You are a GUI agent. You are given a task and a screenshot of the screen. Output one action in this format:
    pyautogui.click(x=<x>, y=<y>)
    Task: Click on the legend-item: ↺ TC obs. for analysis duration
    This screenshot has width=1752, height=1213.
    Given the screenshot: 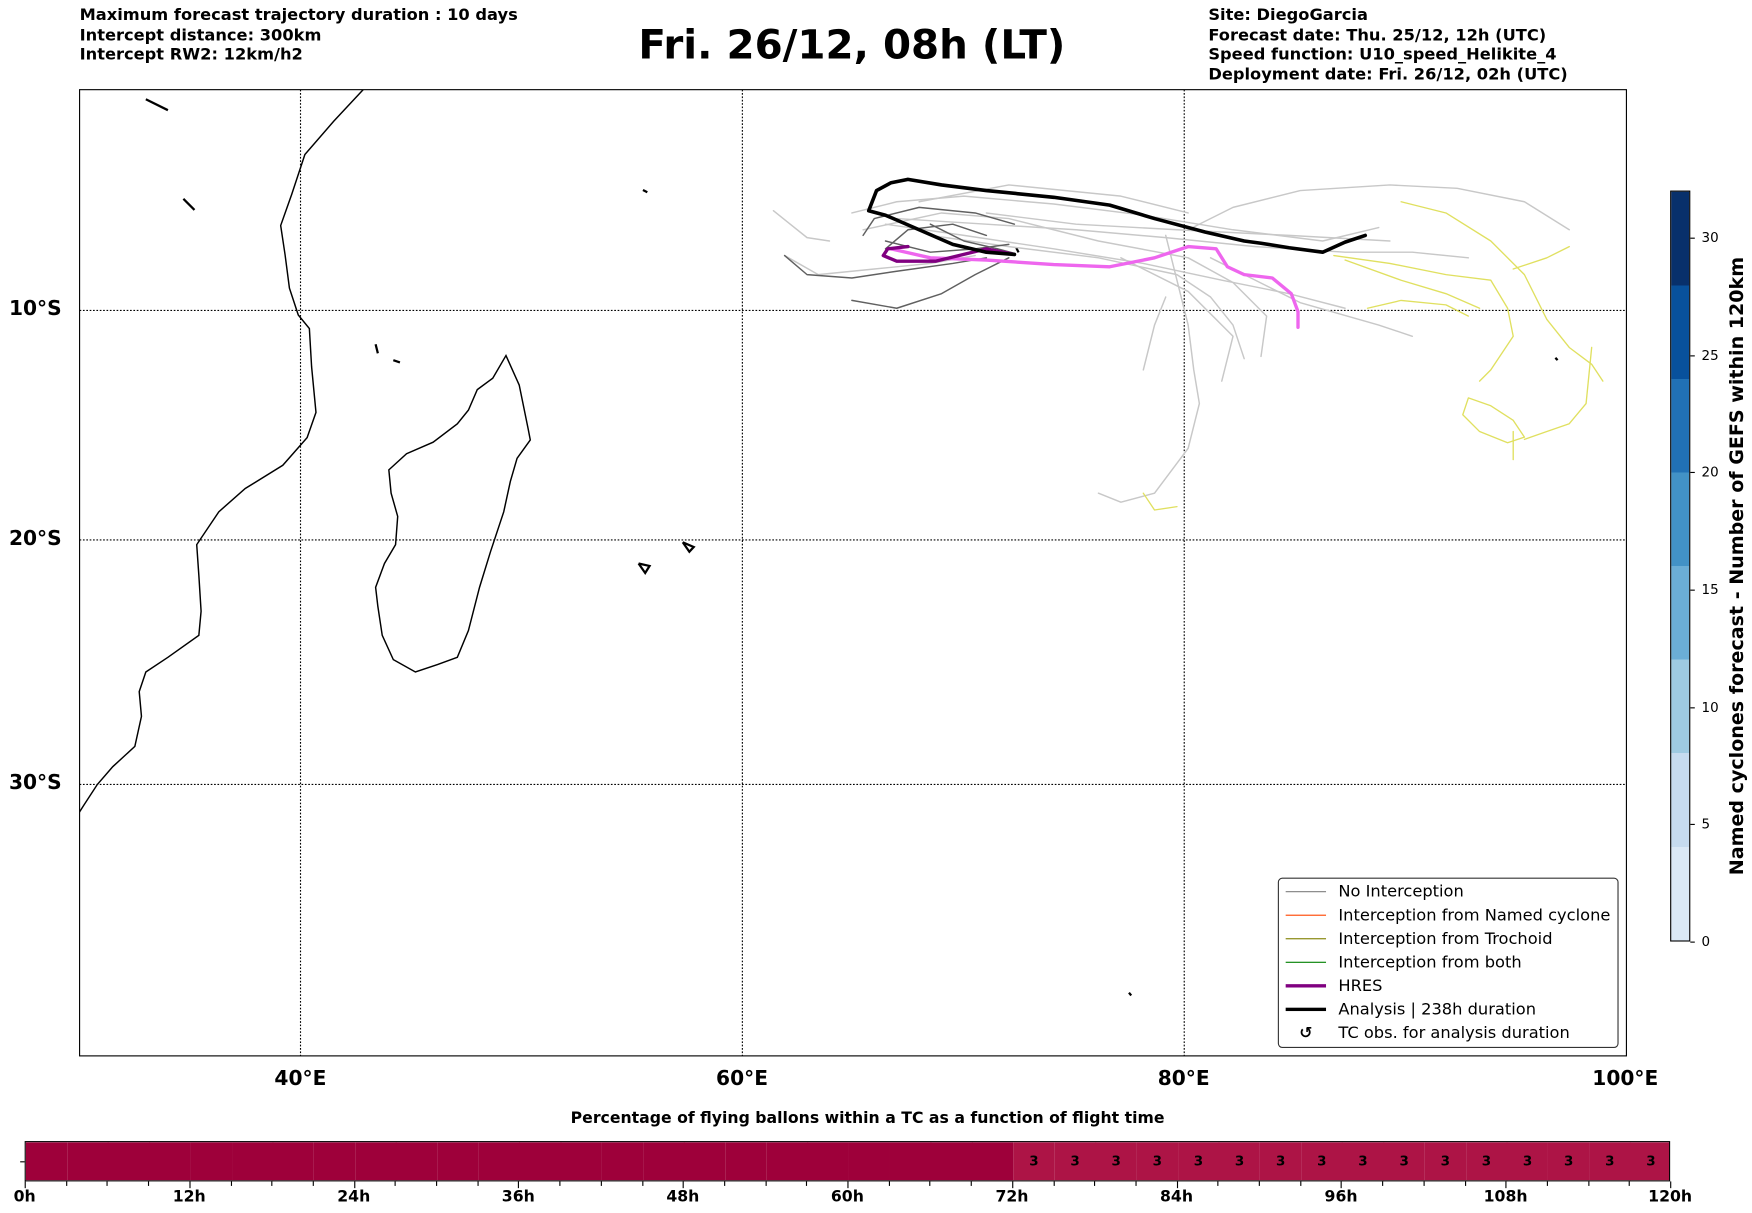 What is the action you would take?
    pyautogui.click(x=1424, y=1033)
    